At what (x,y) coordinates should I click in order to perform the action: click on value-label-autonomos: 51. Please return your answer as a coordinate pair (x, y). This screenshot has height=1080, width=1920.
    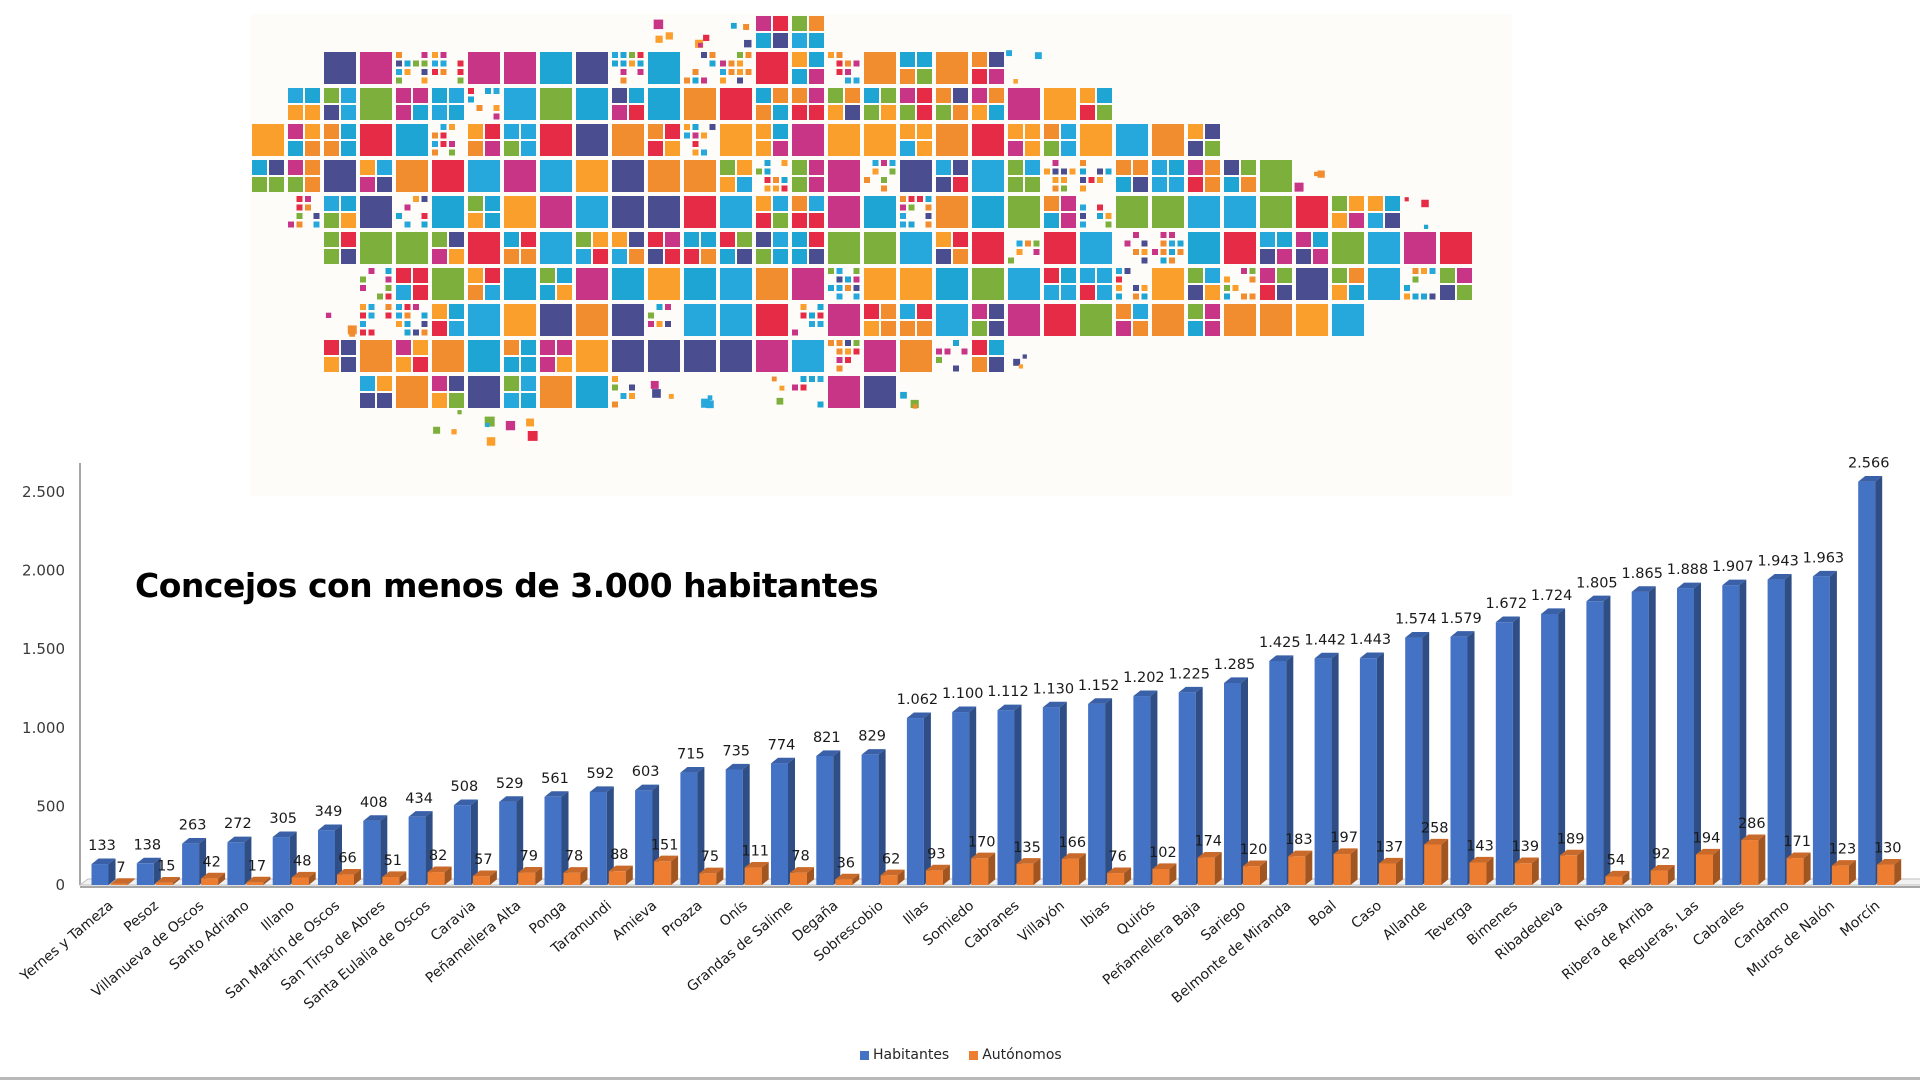
    Looking at the image, I should click on (393, 861).